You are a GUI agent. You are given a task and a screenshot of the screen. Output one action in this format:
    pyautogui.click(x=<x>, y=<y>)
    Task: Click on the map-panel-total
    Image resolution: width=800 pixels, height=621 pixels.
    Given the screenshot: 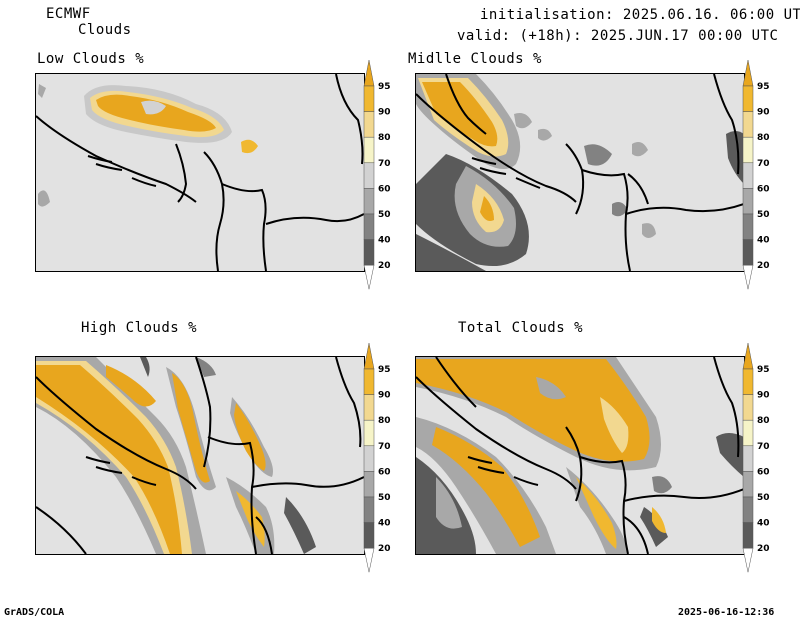 What is the action you would take?
    pyautogui.click(x=580, y=455)
    